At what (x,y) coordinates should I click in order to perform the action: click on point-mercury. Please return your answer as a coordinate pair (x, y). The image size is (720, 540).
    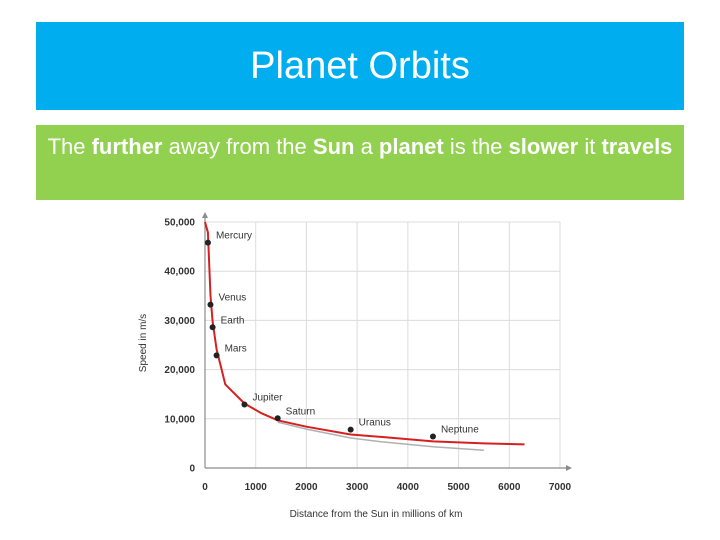
    Looking at the image, I should click on (207, 242).